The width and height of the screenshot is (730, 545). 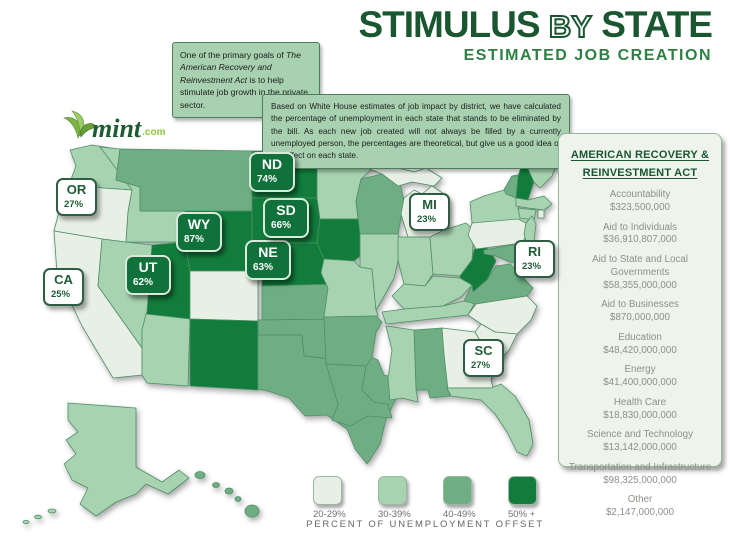 What do you see at coordinates (640, 285) in the screenshot?
I see `spending-amount: $58,355,000,000` at bounding box center [640, 285].